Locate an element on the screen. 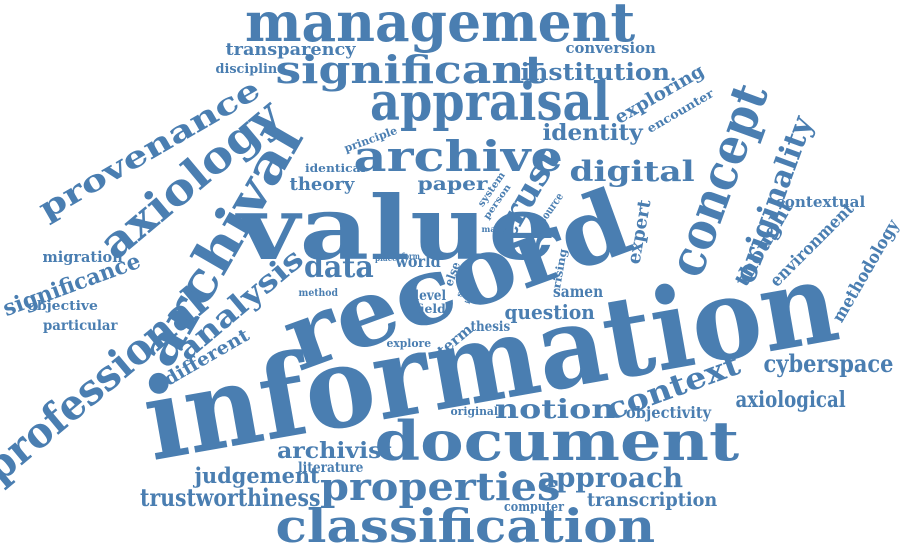  word-discipline: discipline is located at coordinates (249, 69).